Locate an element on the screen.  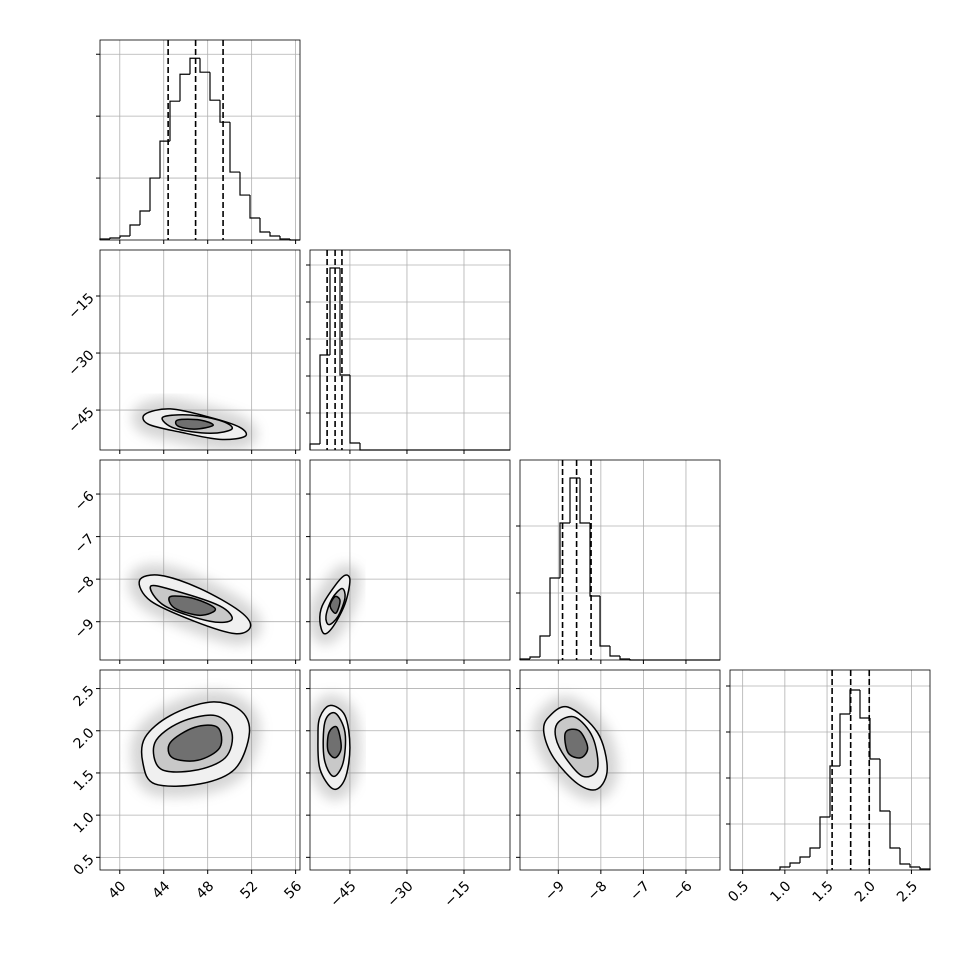
y-tick-label: −45 is located at coordinates (81, 420).